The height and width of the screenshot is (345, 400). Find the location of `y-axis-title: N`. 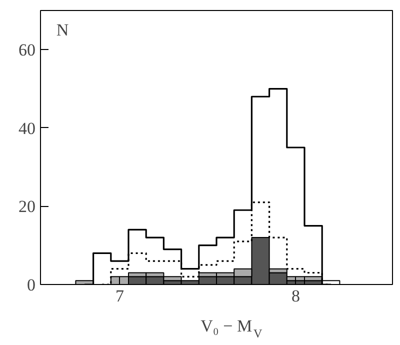

y-axis-title: N is located at coordinates (62, 30).